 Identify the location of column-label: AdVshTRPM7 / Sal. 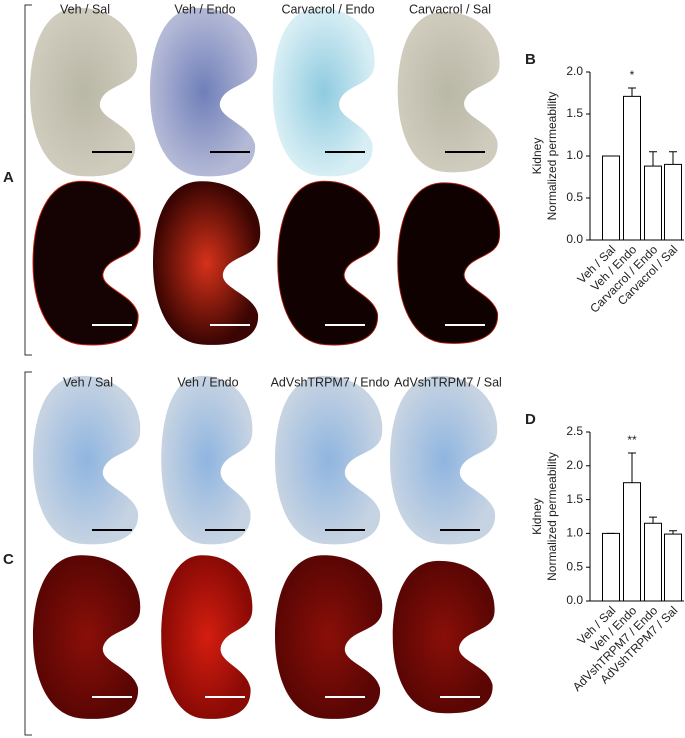
(448, 382).